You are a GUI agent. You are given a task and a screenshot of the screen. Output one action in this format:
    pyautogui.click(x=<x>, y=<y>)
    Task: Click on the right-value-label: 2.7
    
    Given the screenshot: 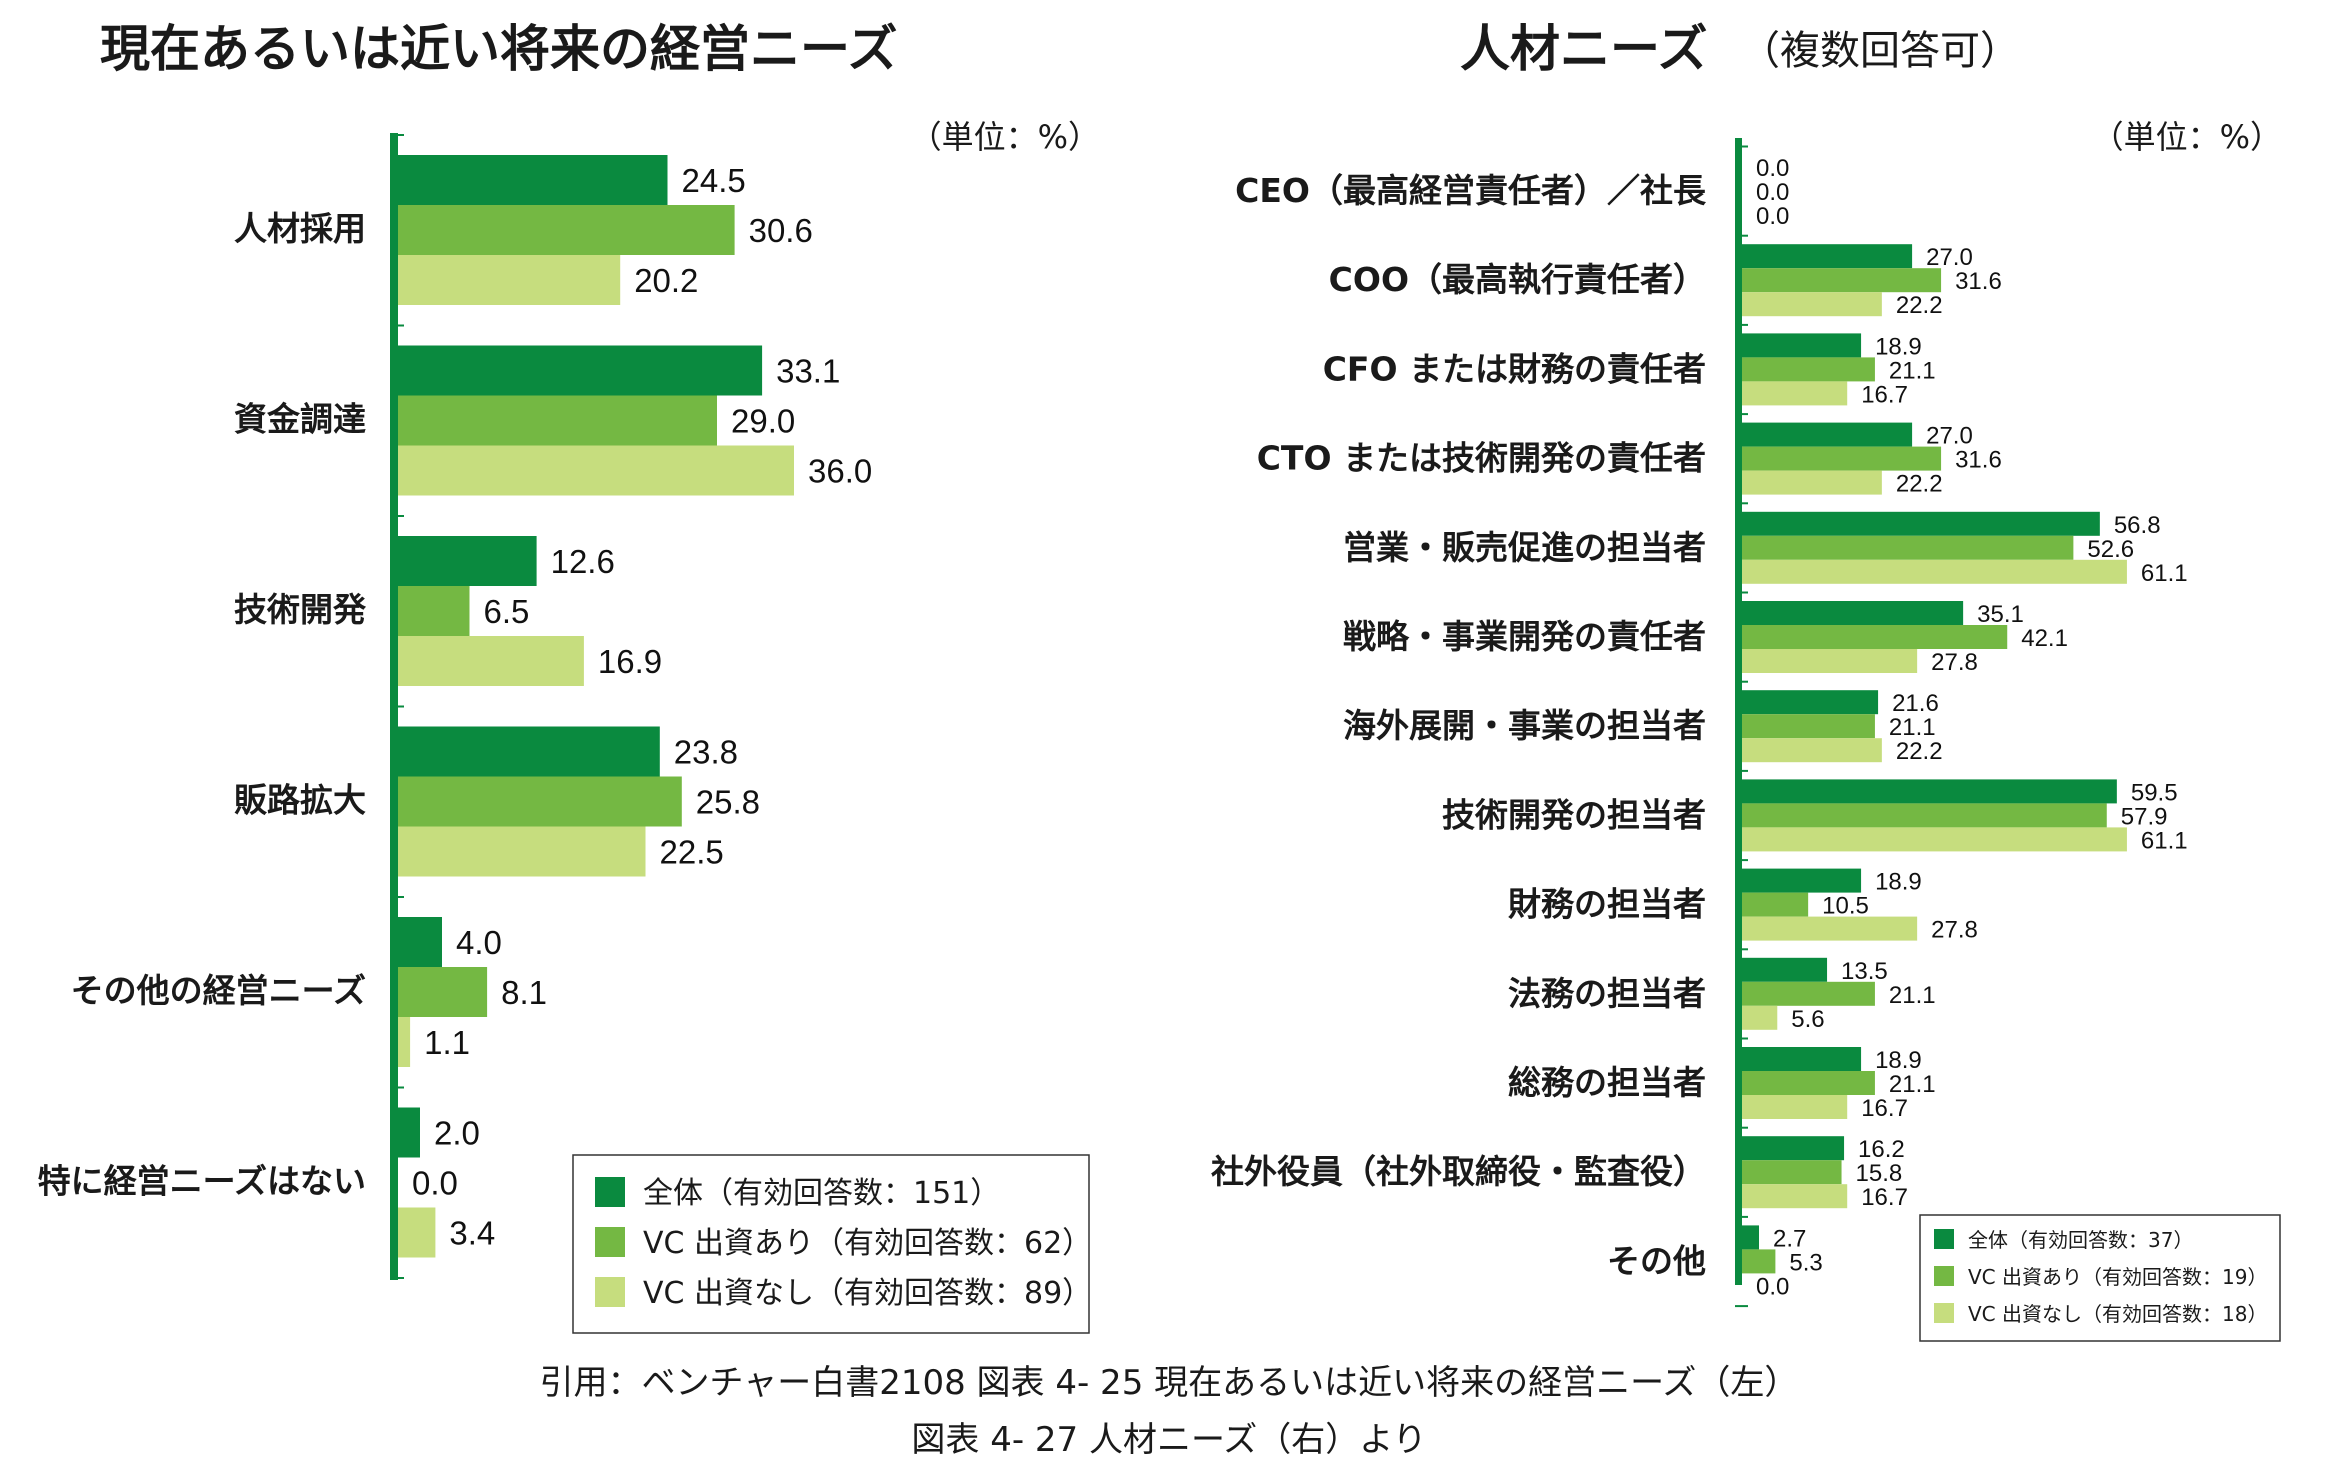 What is the action you would take?
    pyautogui.click(x=1789, y=1238)
    